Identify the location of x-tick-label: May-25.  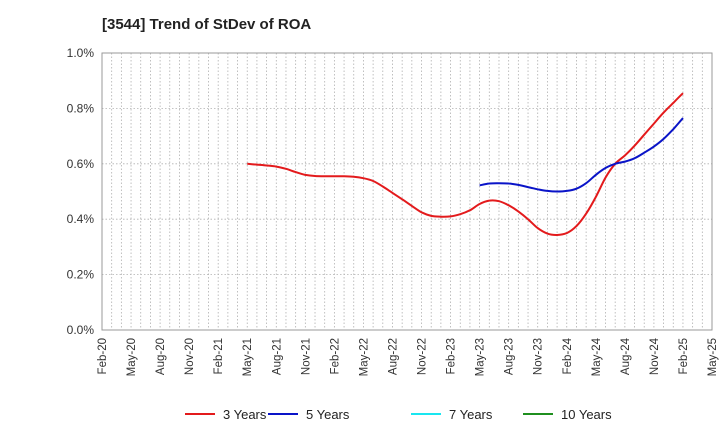
(713, 357).